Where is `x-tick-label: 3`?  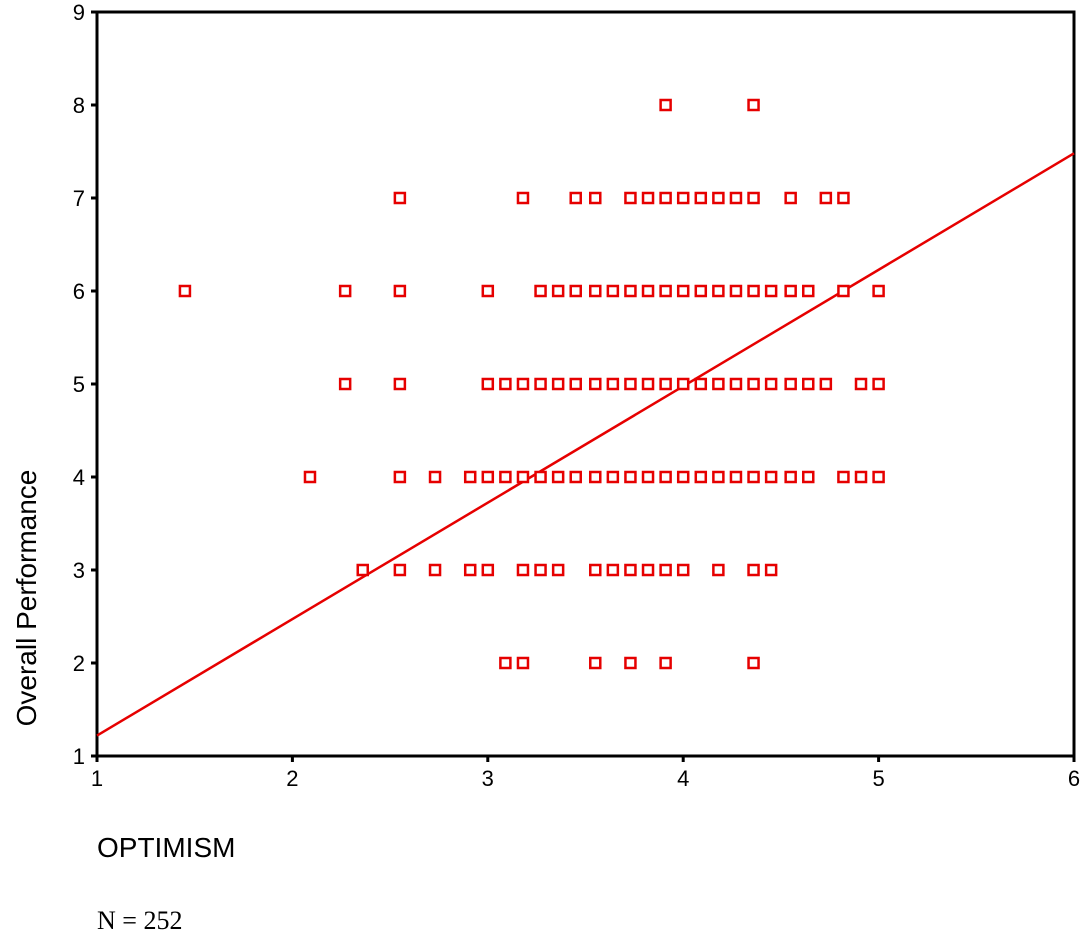 x-tick-label: 3 is located at coordinates (488, 778).